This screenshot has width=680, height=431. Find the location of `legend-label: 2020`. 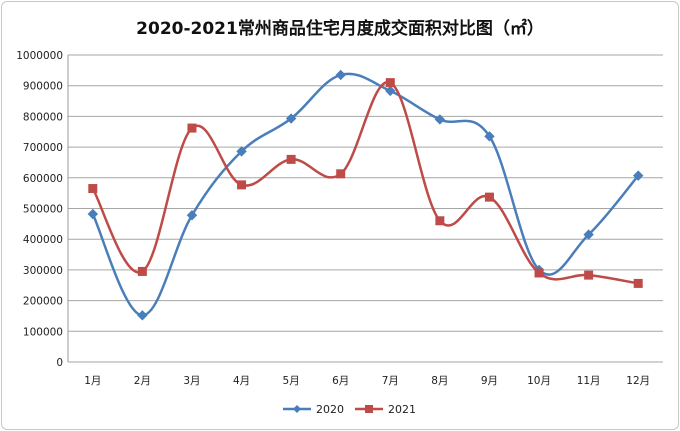

legend-label: 2020 is located at coordinates (330, 409).